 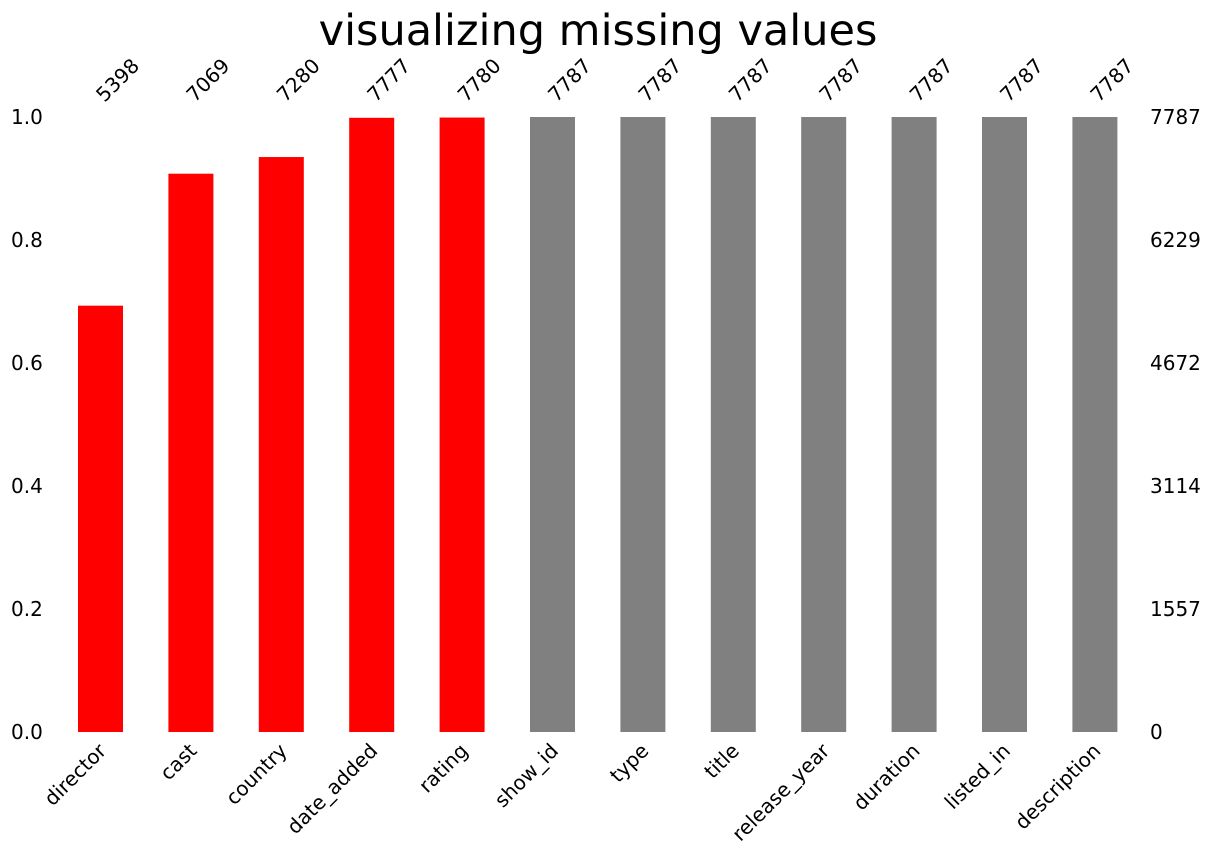 I want to click on right-tick-label: 4672, so click(x=1175, y=363).